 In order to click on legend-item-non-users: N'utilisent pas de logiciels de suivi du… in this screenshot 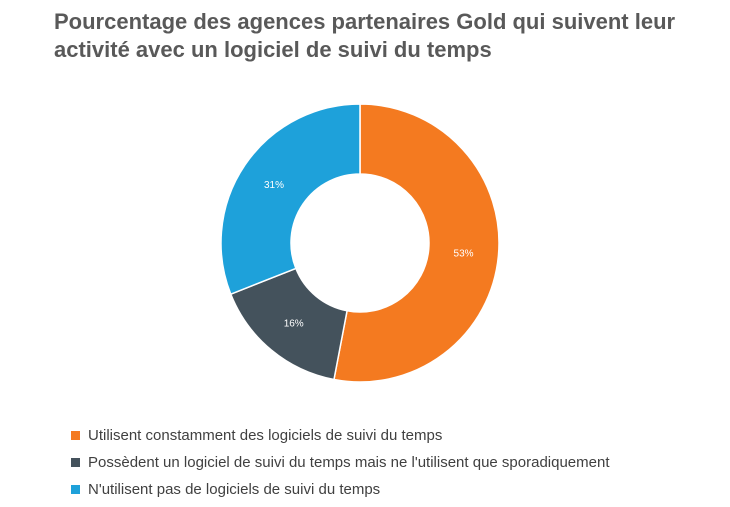, I will do `click(340, 489)`.